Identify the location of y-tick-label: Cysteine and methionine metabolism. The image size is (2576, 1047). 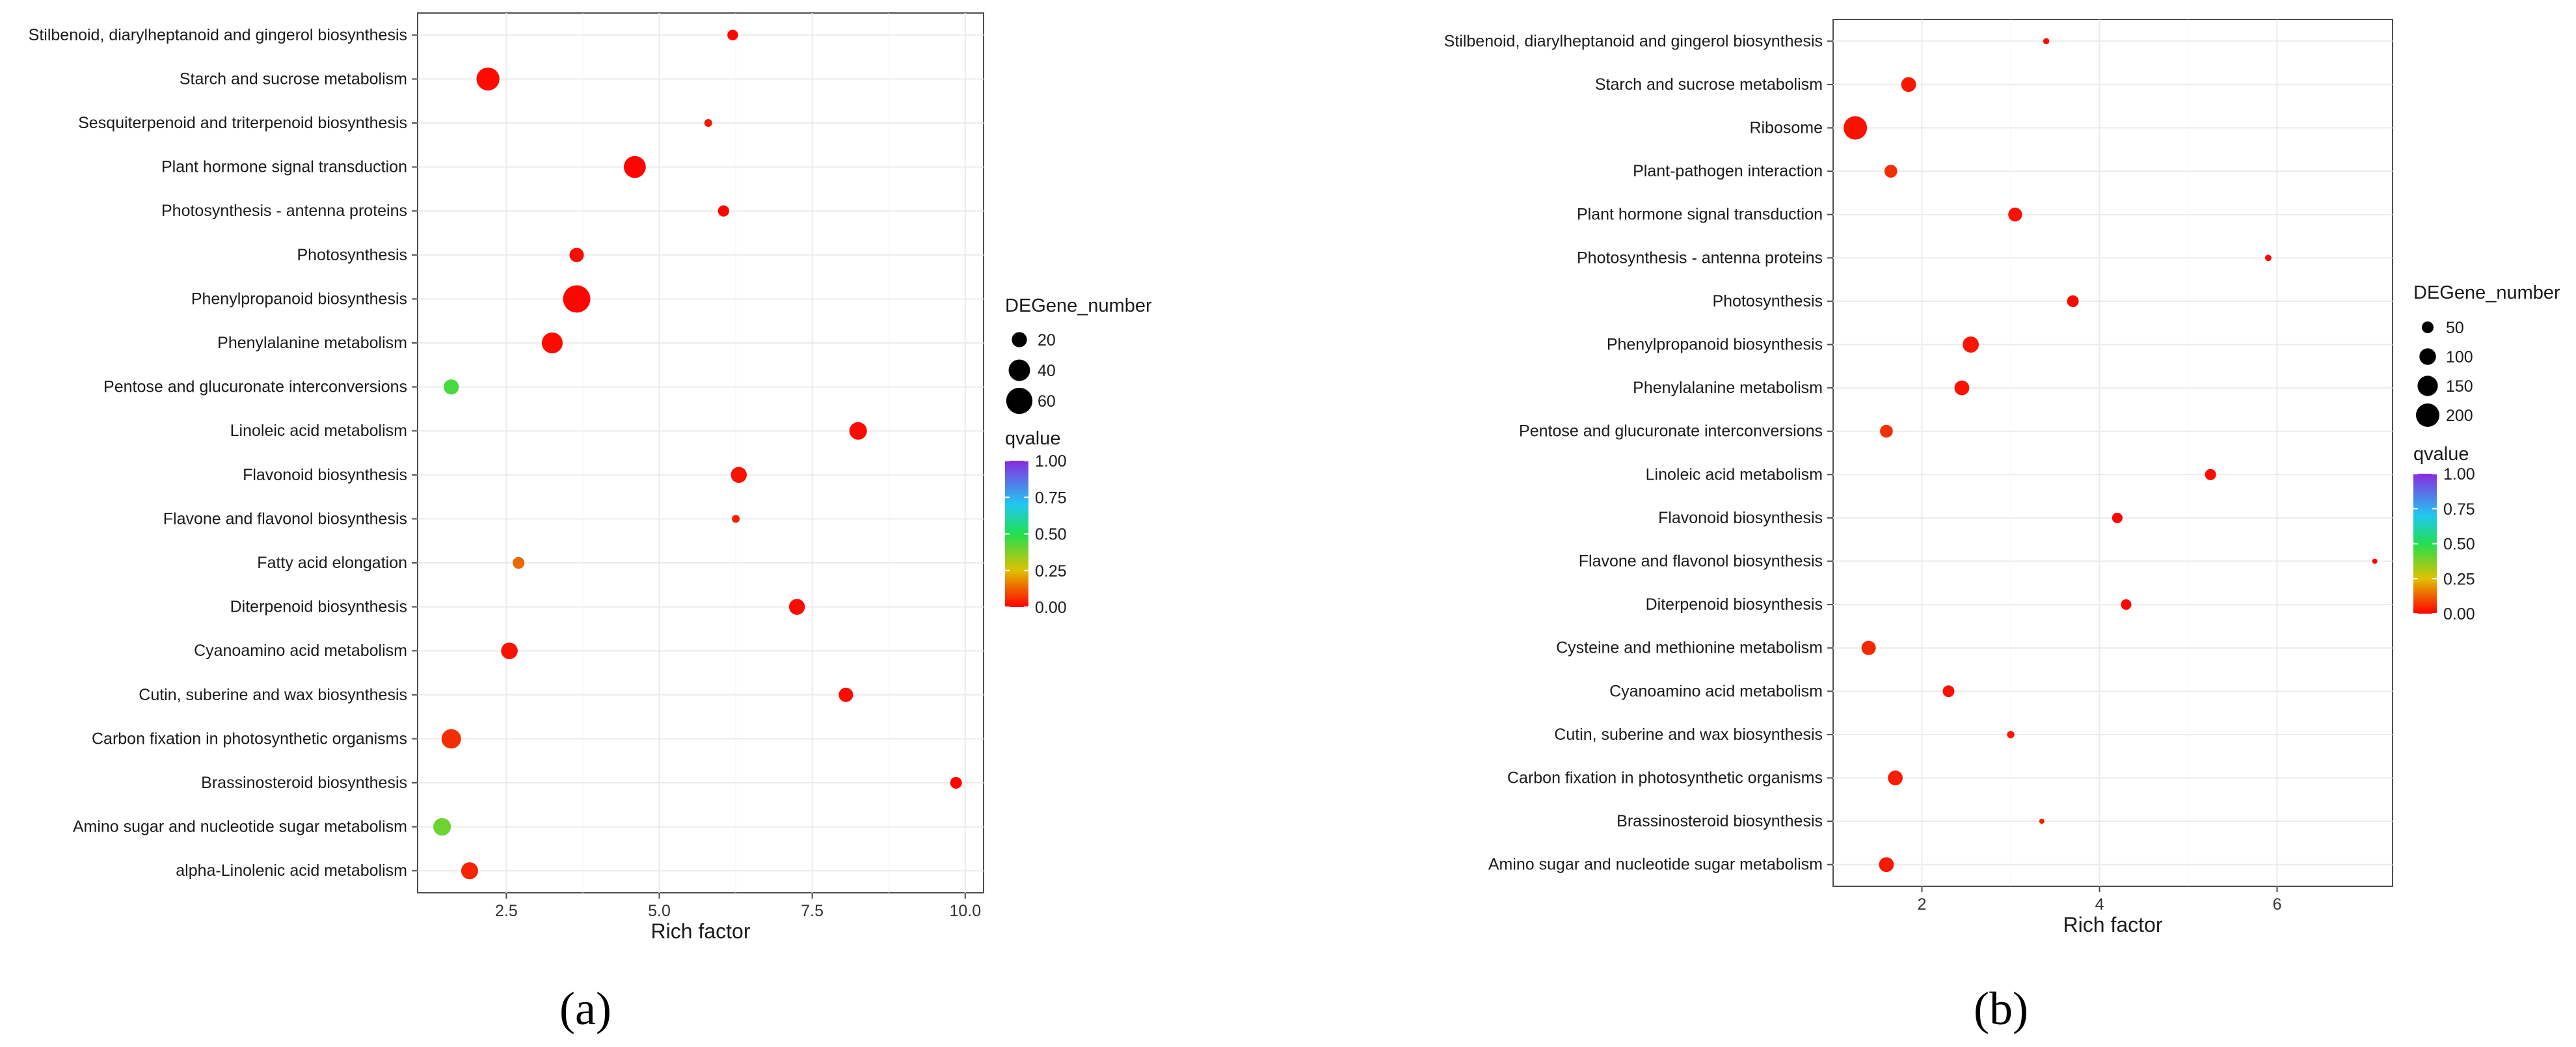
(1689, 648).